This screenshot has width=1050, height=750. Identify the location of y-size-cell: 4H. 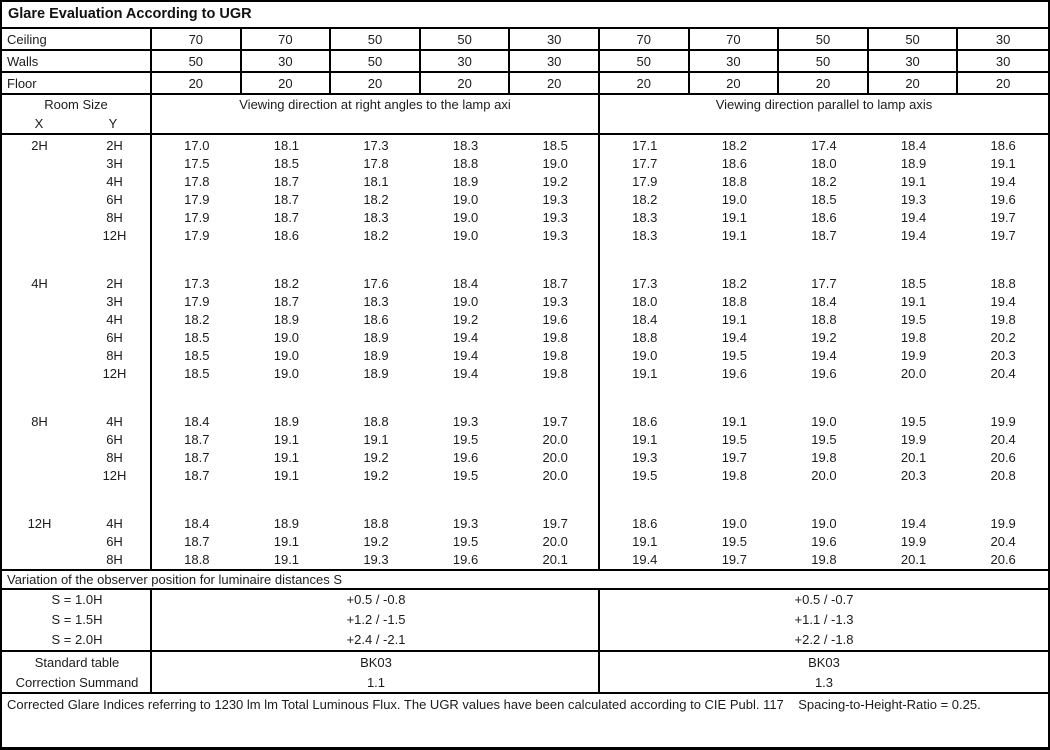
(114, 523).